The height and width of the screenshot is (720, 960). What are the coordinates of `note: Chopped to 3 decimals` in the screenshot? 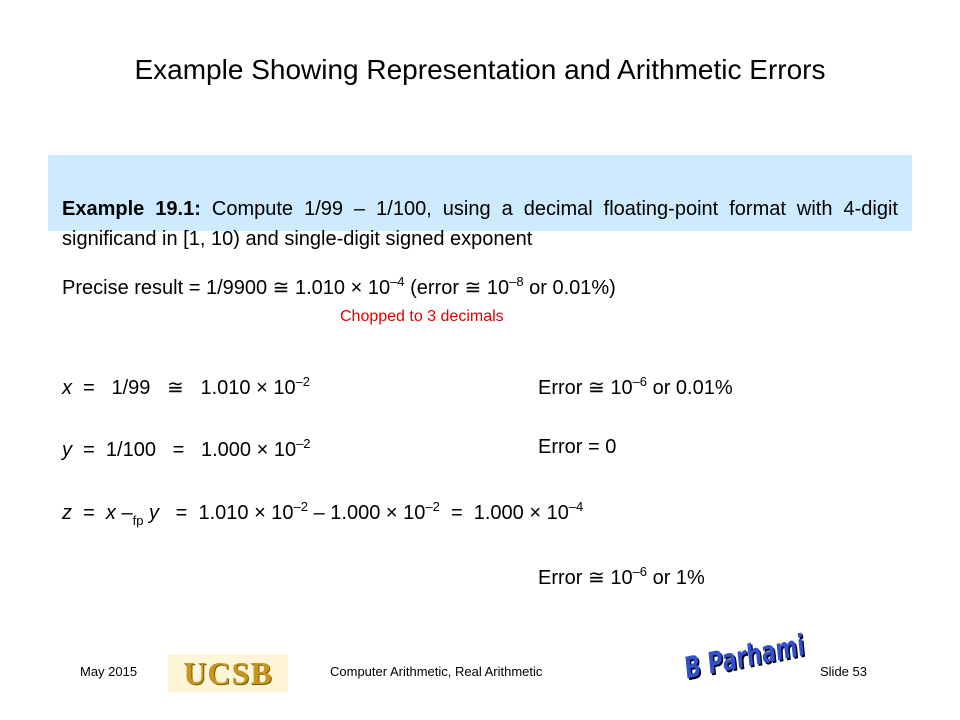 It's located at (422, 316).